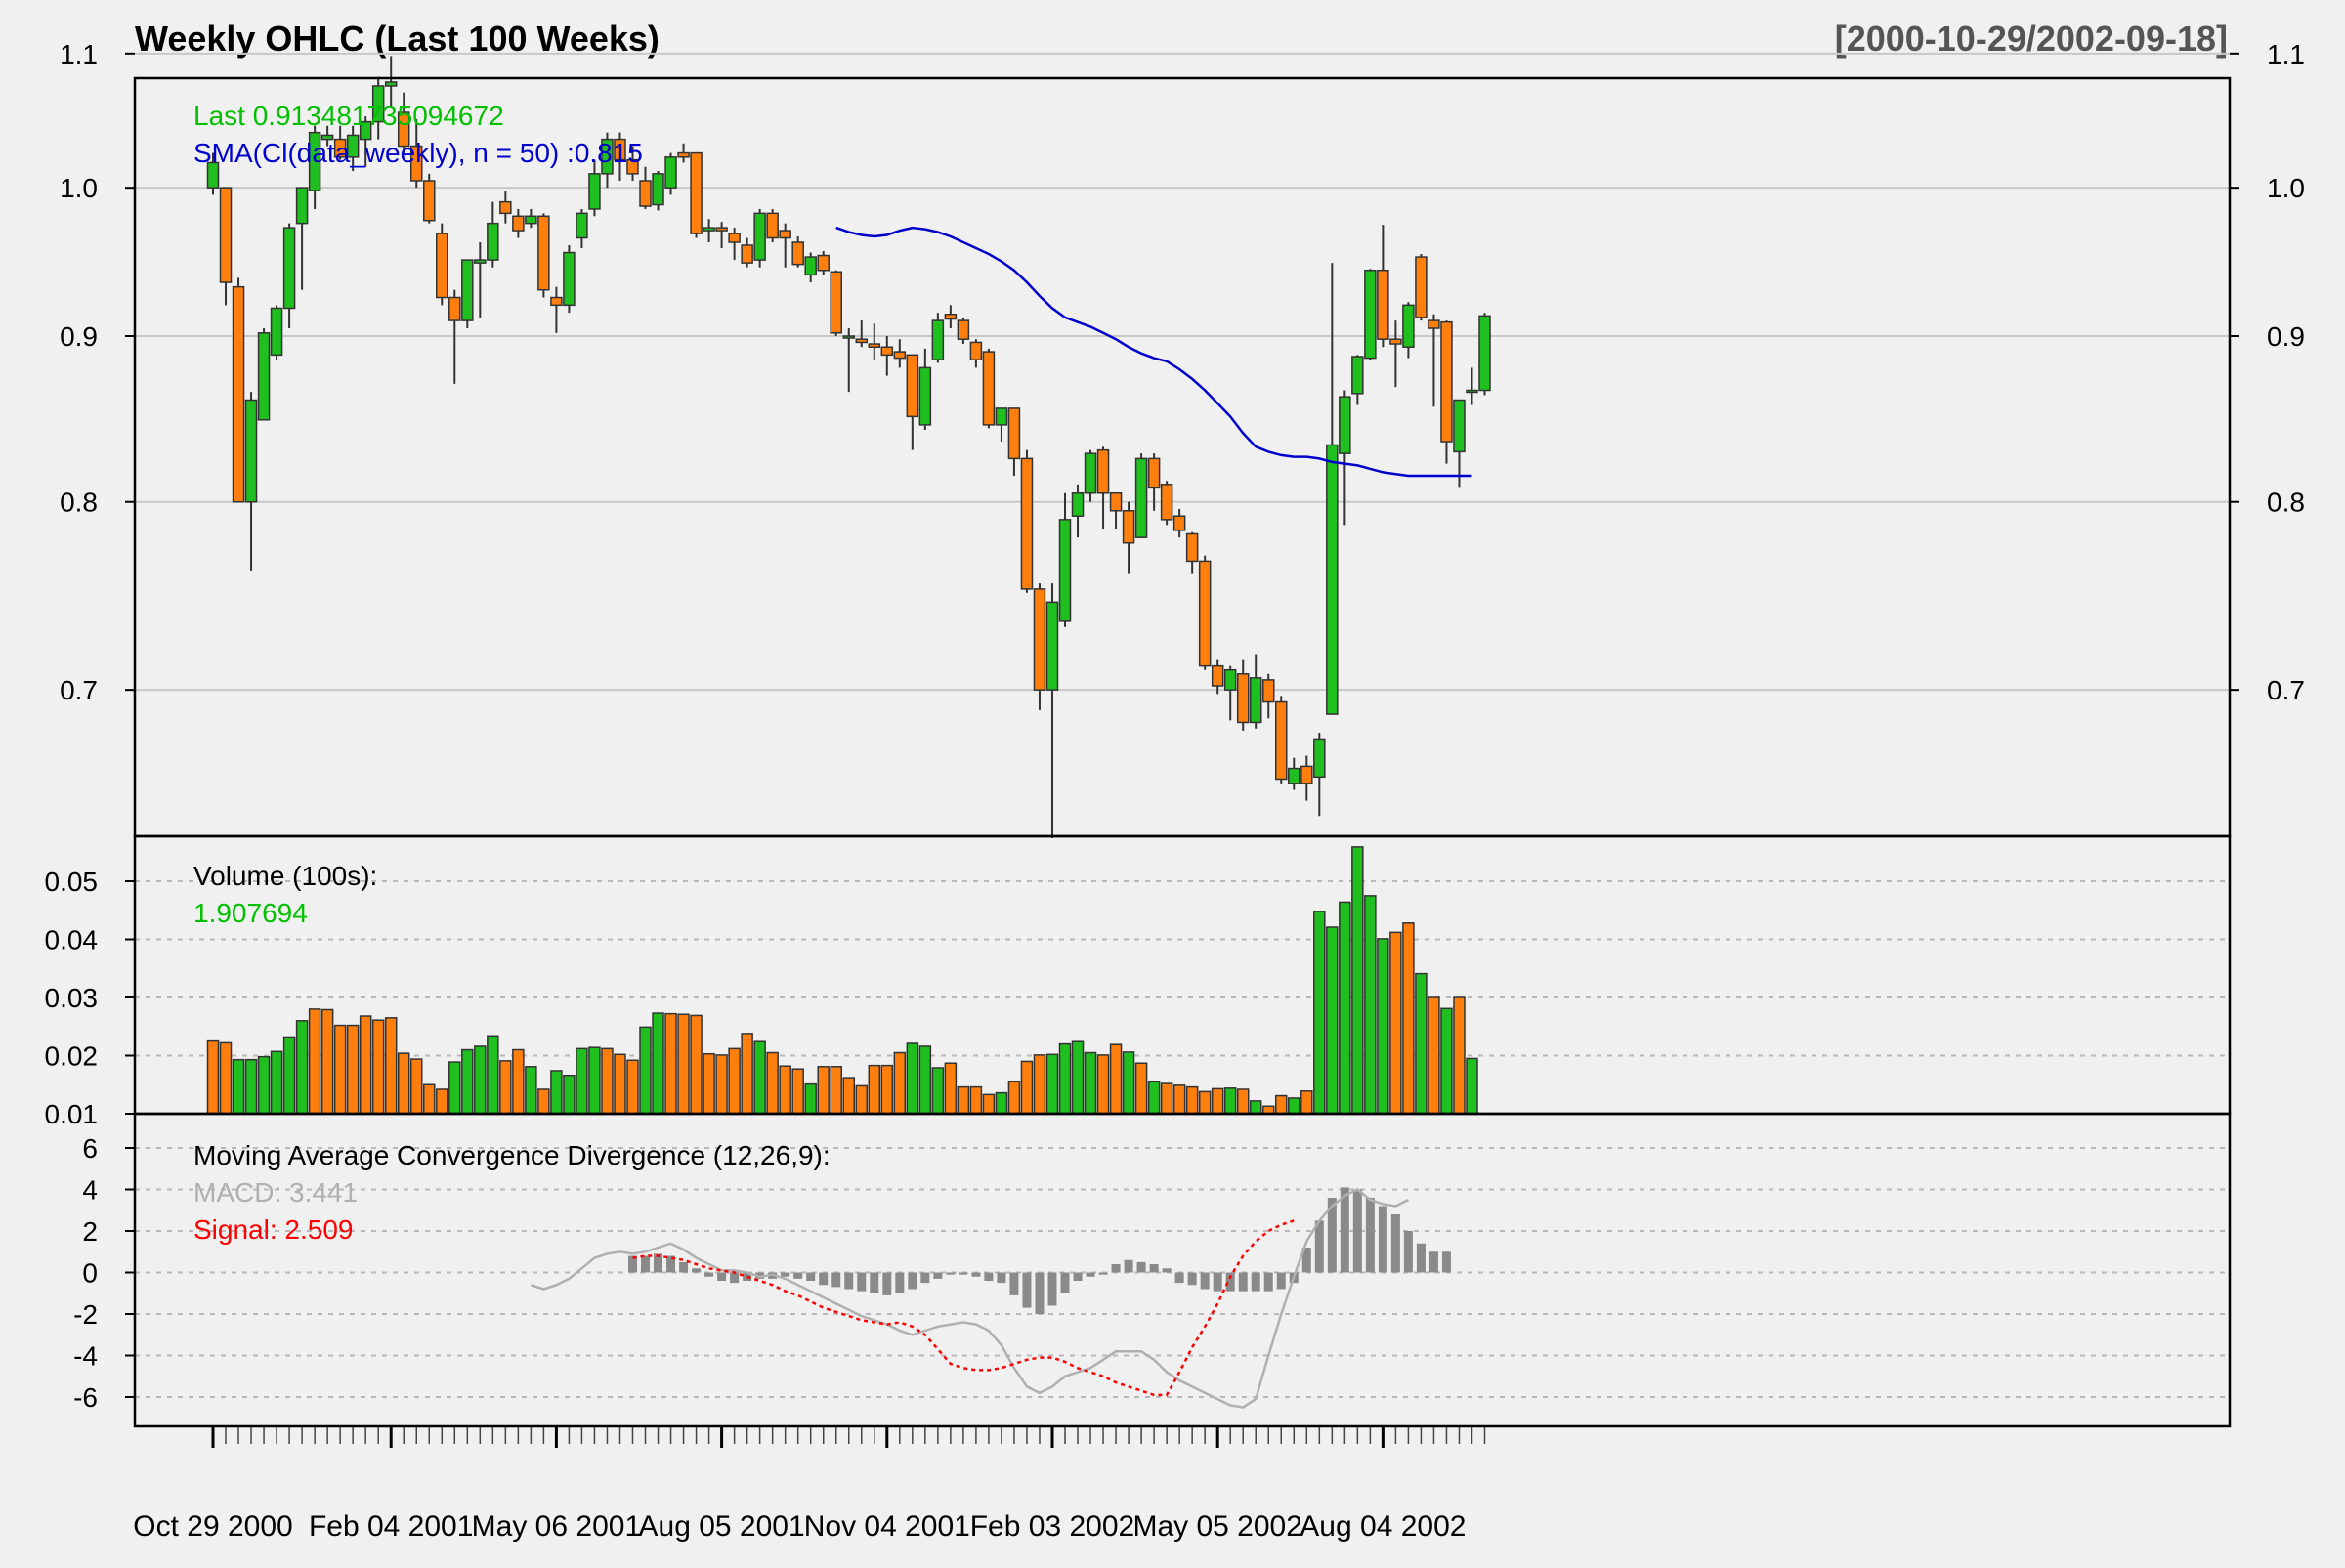  Describe the element at coordinates (2286, 188) in the screenshot. I see `price-tick-label-right: 1.0` at that location.